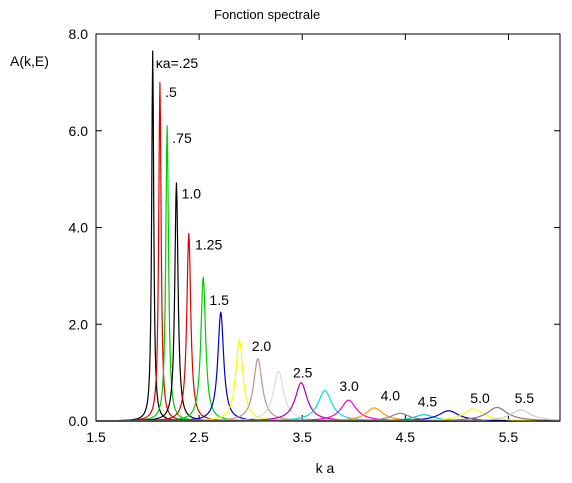  What do you see at coordinates (349, 386) in the screenshot?
I see `curve-label: 3.0` at bounding box center [349, 386].